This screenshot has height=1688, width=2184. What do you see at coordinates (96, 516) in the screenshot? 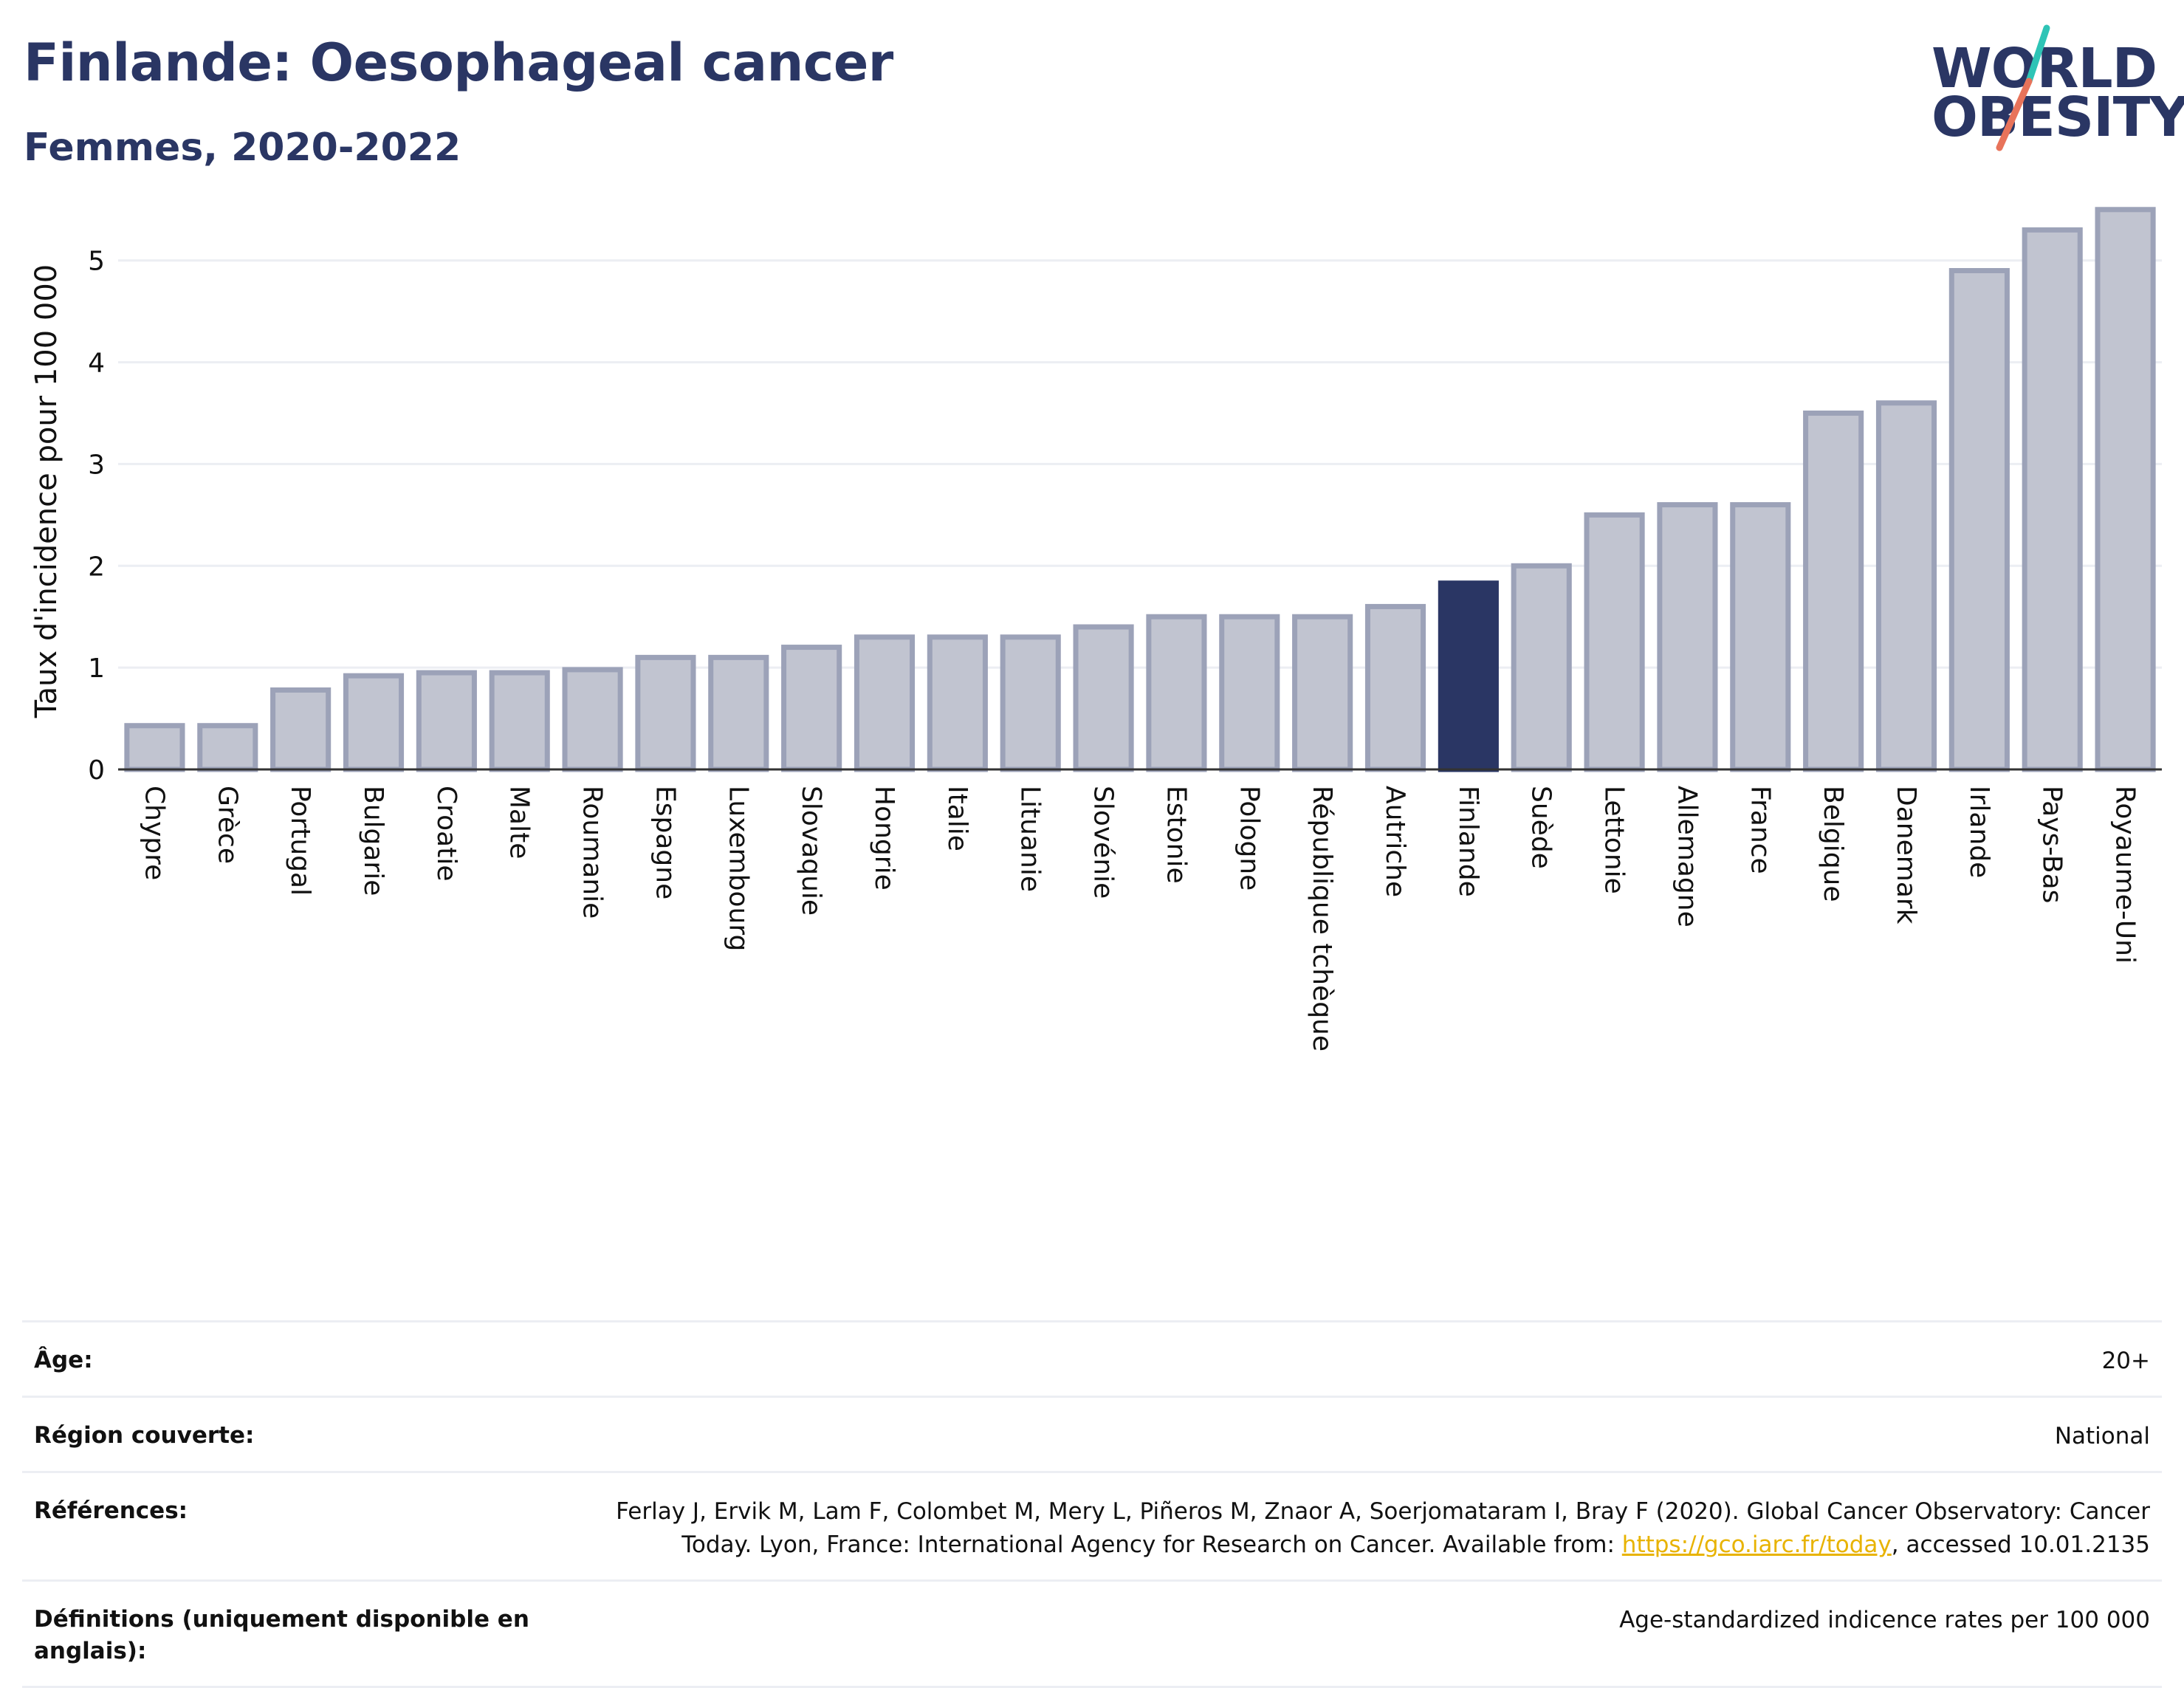
I see `y-tick-labels: 0 1 2 3 4 5` at bounding box center [96, 516].